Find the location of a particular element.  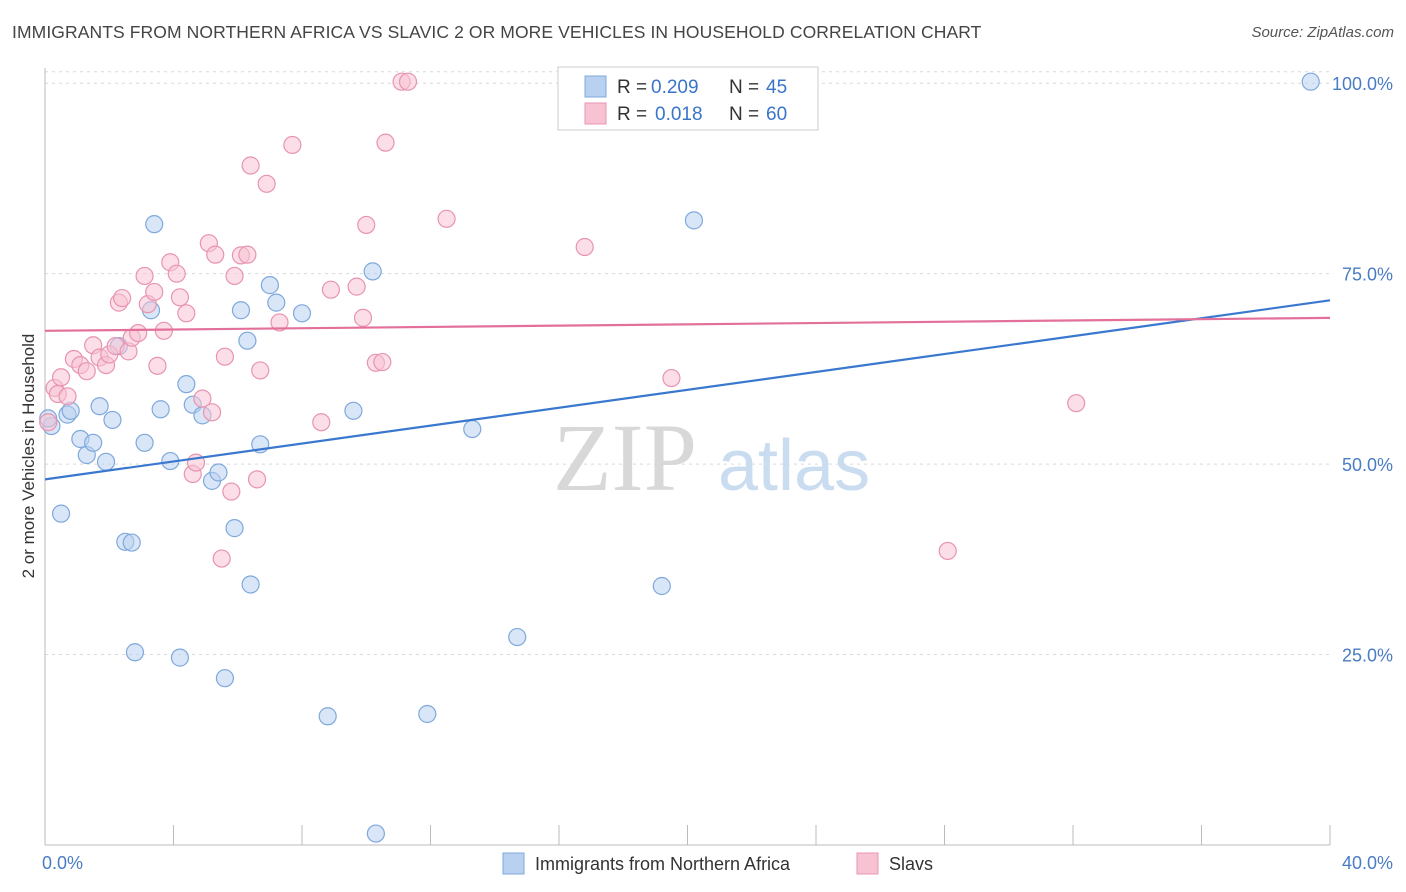

watermark-atlas-text: atlas is located at coordinates (794, 466).